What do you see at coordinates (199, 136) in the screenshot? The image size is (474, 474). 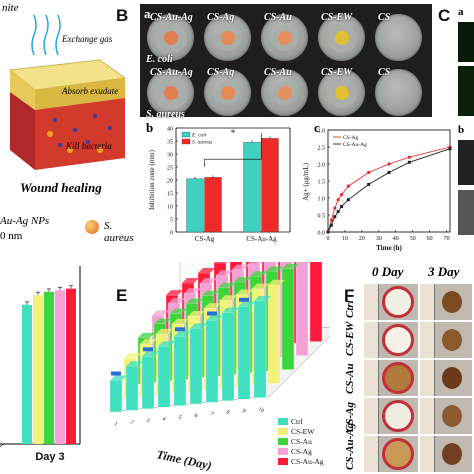 I see `legend-label: E. coli` at bounding box center [199, 136].